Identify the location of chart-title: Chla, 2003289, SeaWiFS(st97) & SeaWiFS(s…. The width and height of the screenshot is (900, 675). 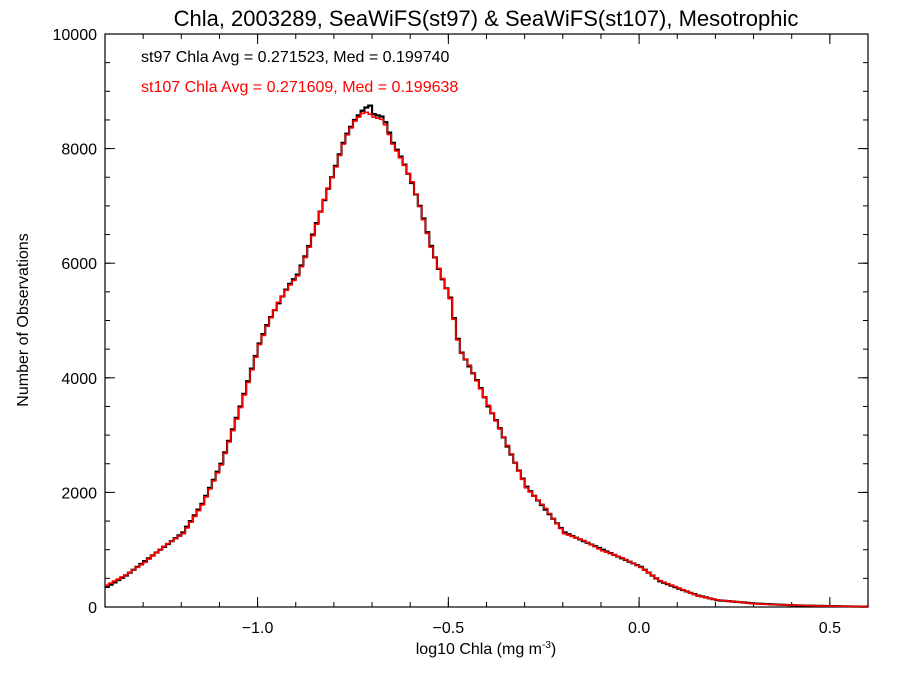
(486, 18).